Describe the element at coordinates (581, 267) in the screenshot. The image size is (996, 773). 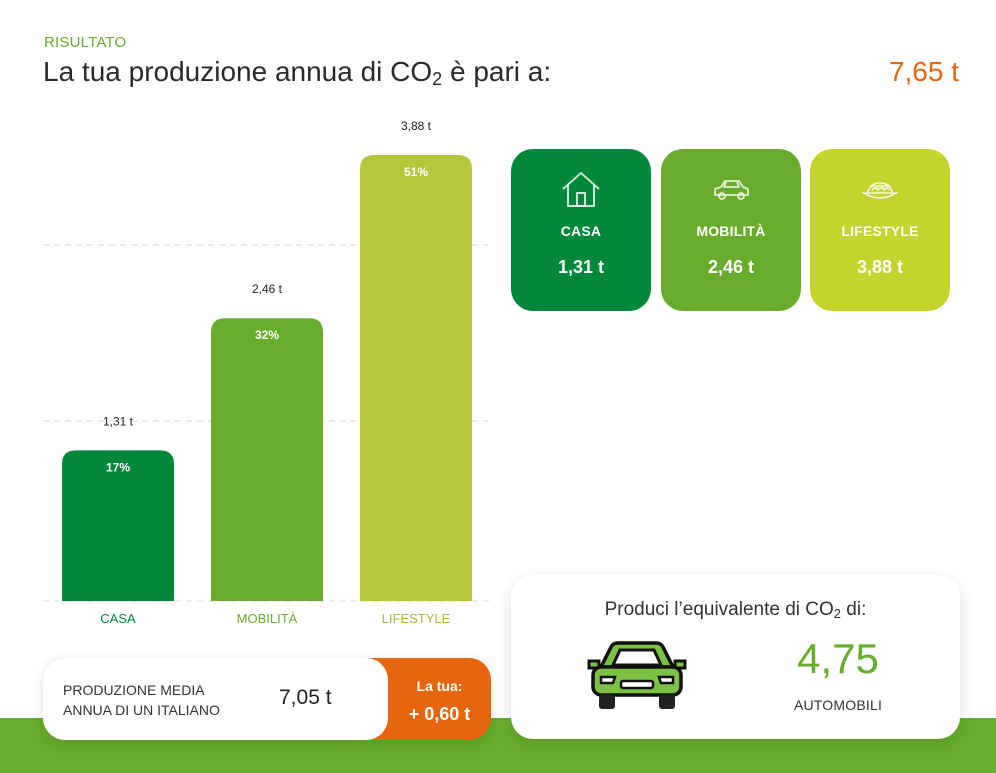
I see `card-casa-value: 1,31 t` at that location.